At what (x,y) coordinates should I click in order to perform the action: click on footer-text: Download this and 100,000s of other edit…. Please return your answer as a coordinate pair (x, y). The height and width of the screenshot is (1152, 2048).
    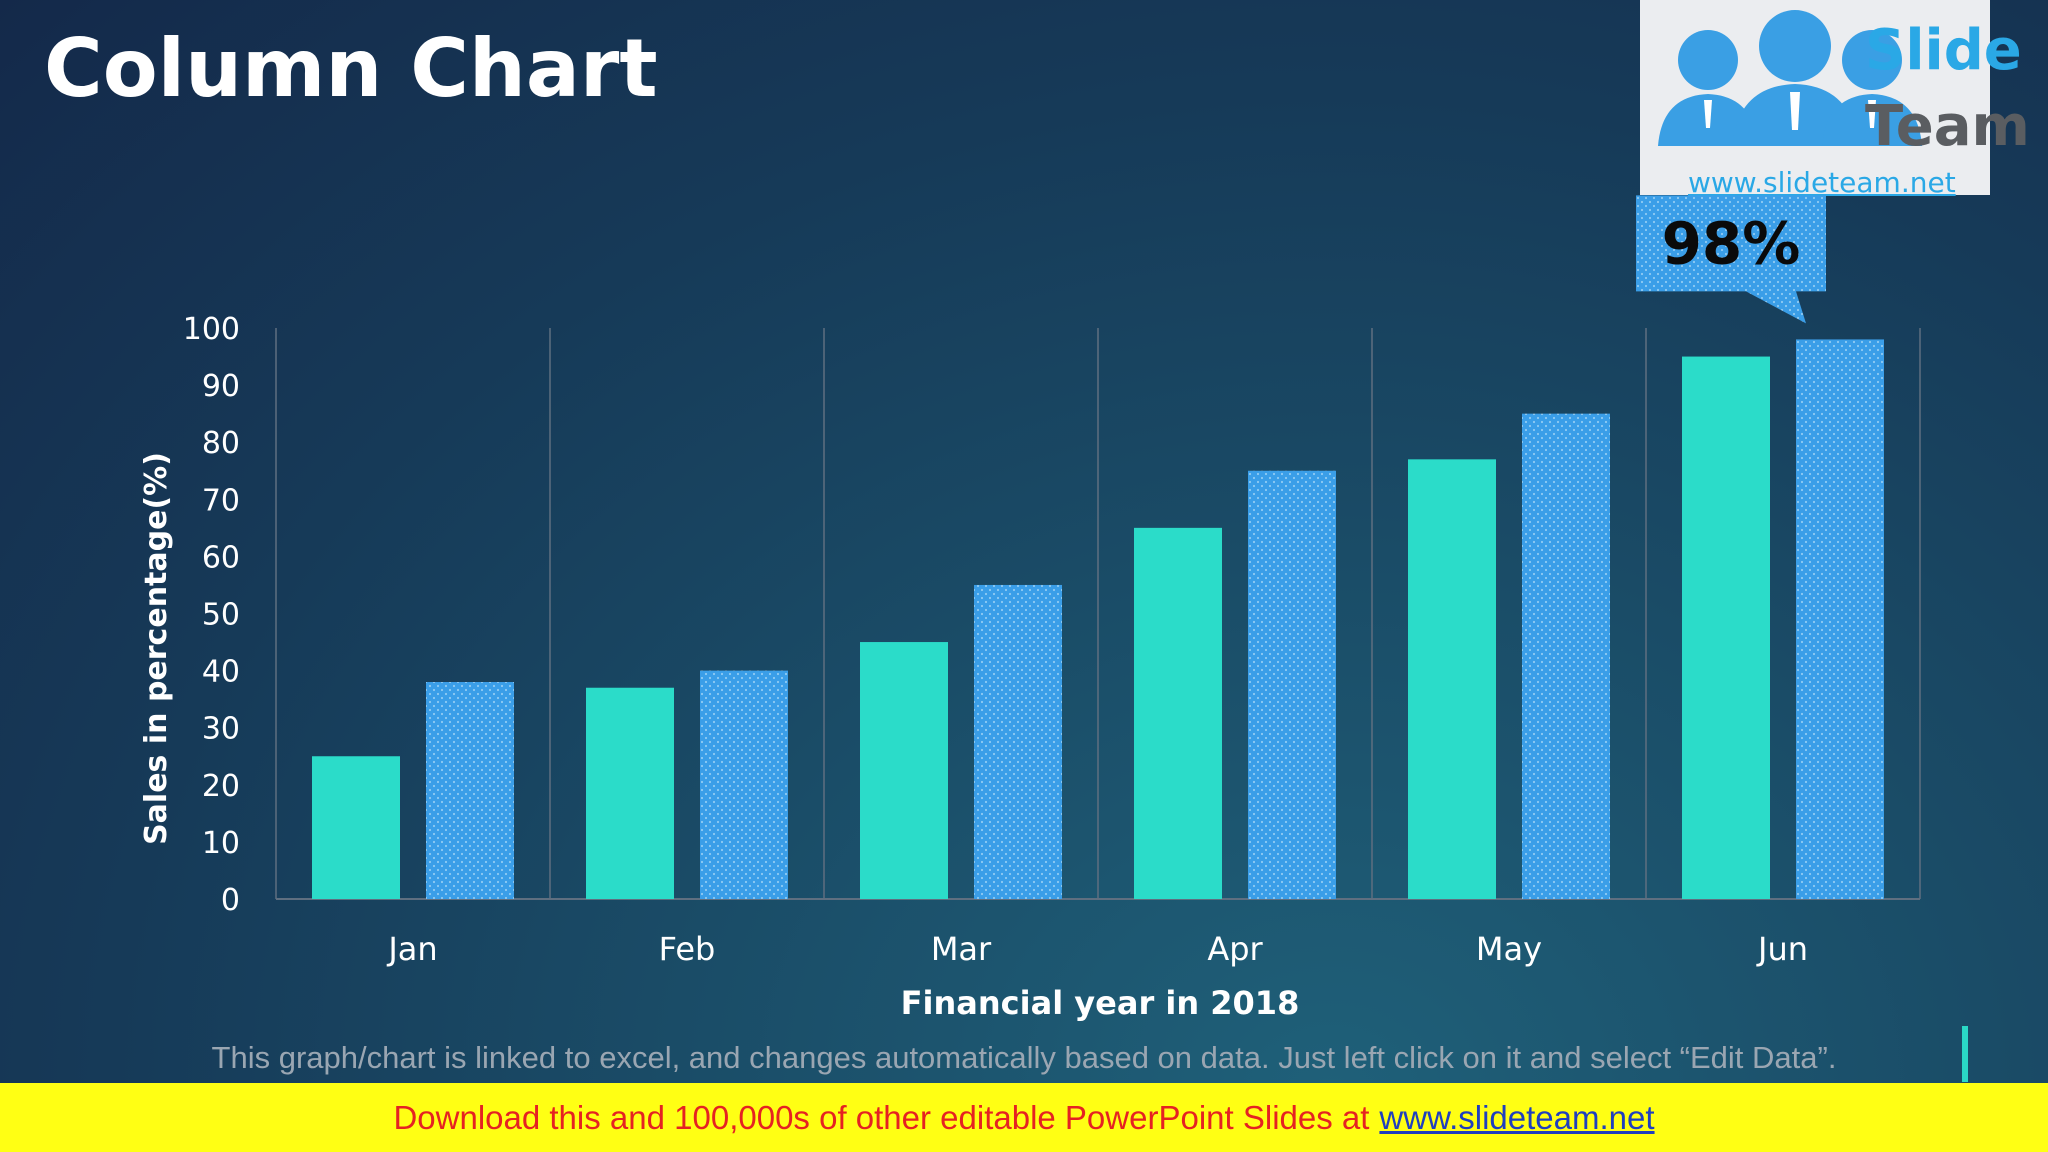
    Looking at the image, I should click on (881, 1117).